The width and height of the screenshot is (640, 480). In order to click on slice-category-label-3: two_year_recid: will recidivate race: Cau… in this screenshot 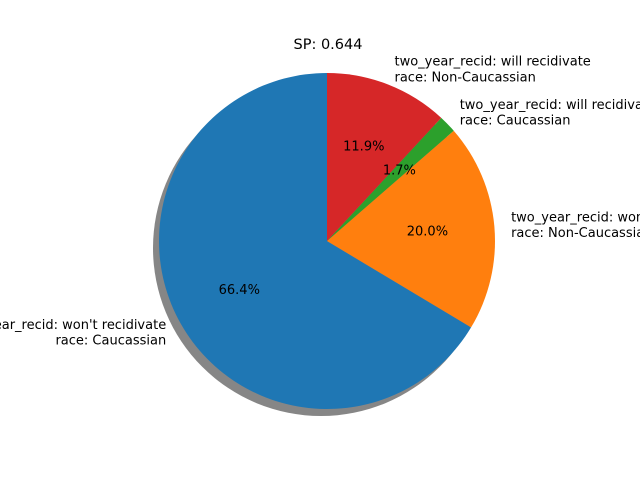, I will do `click(550, 113)`.